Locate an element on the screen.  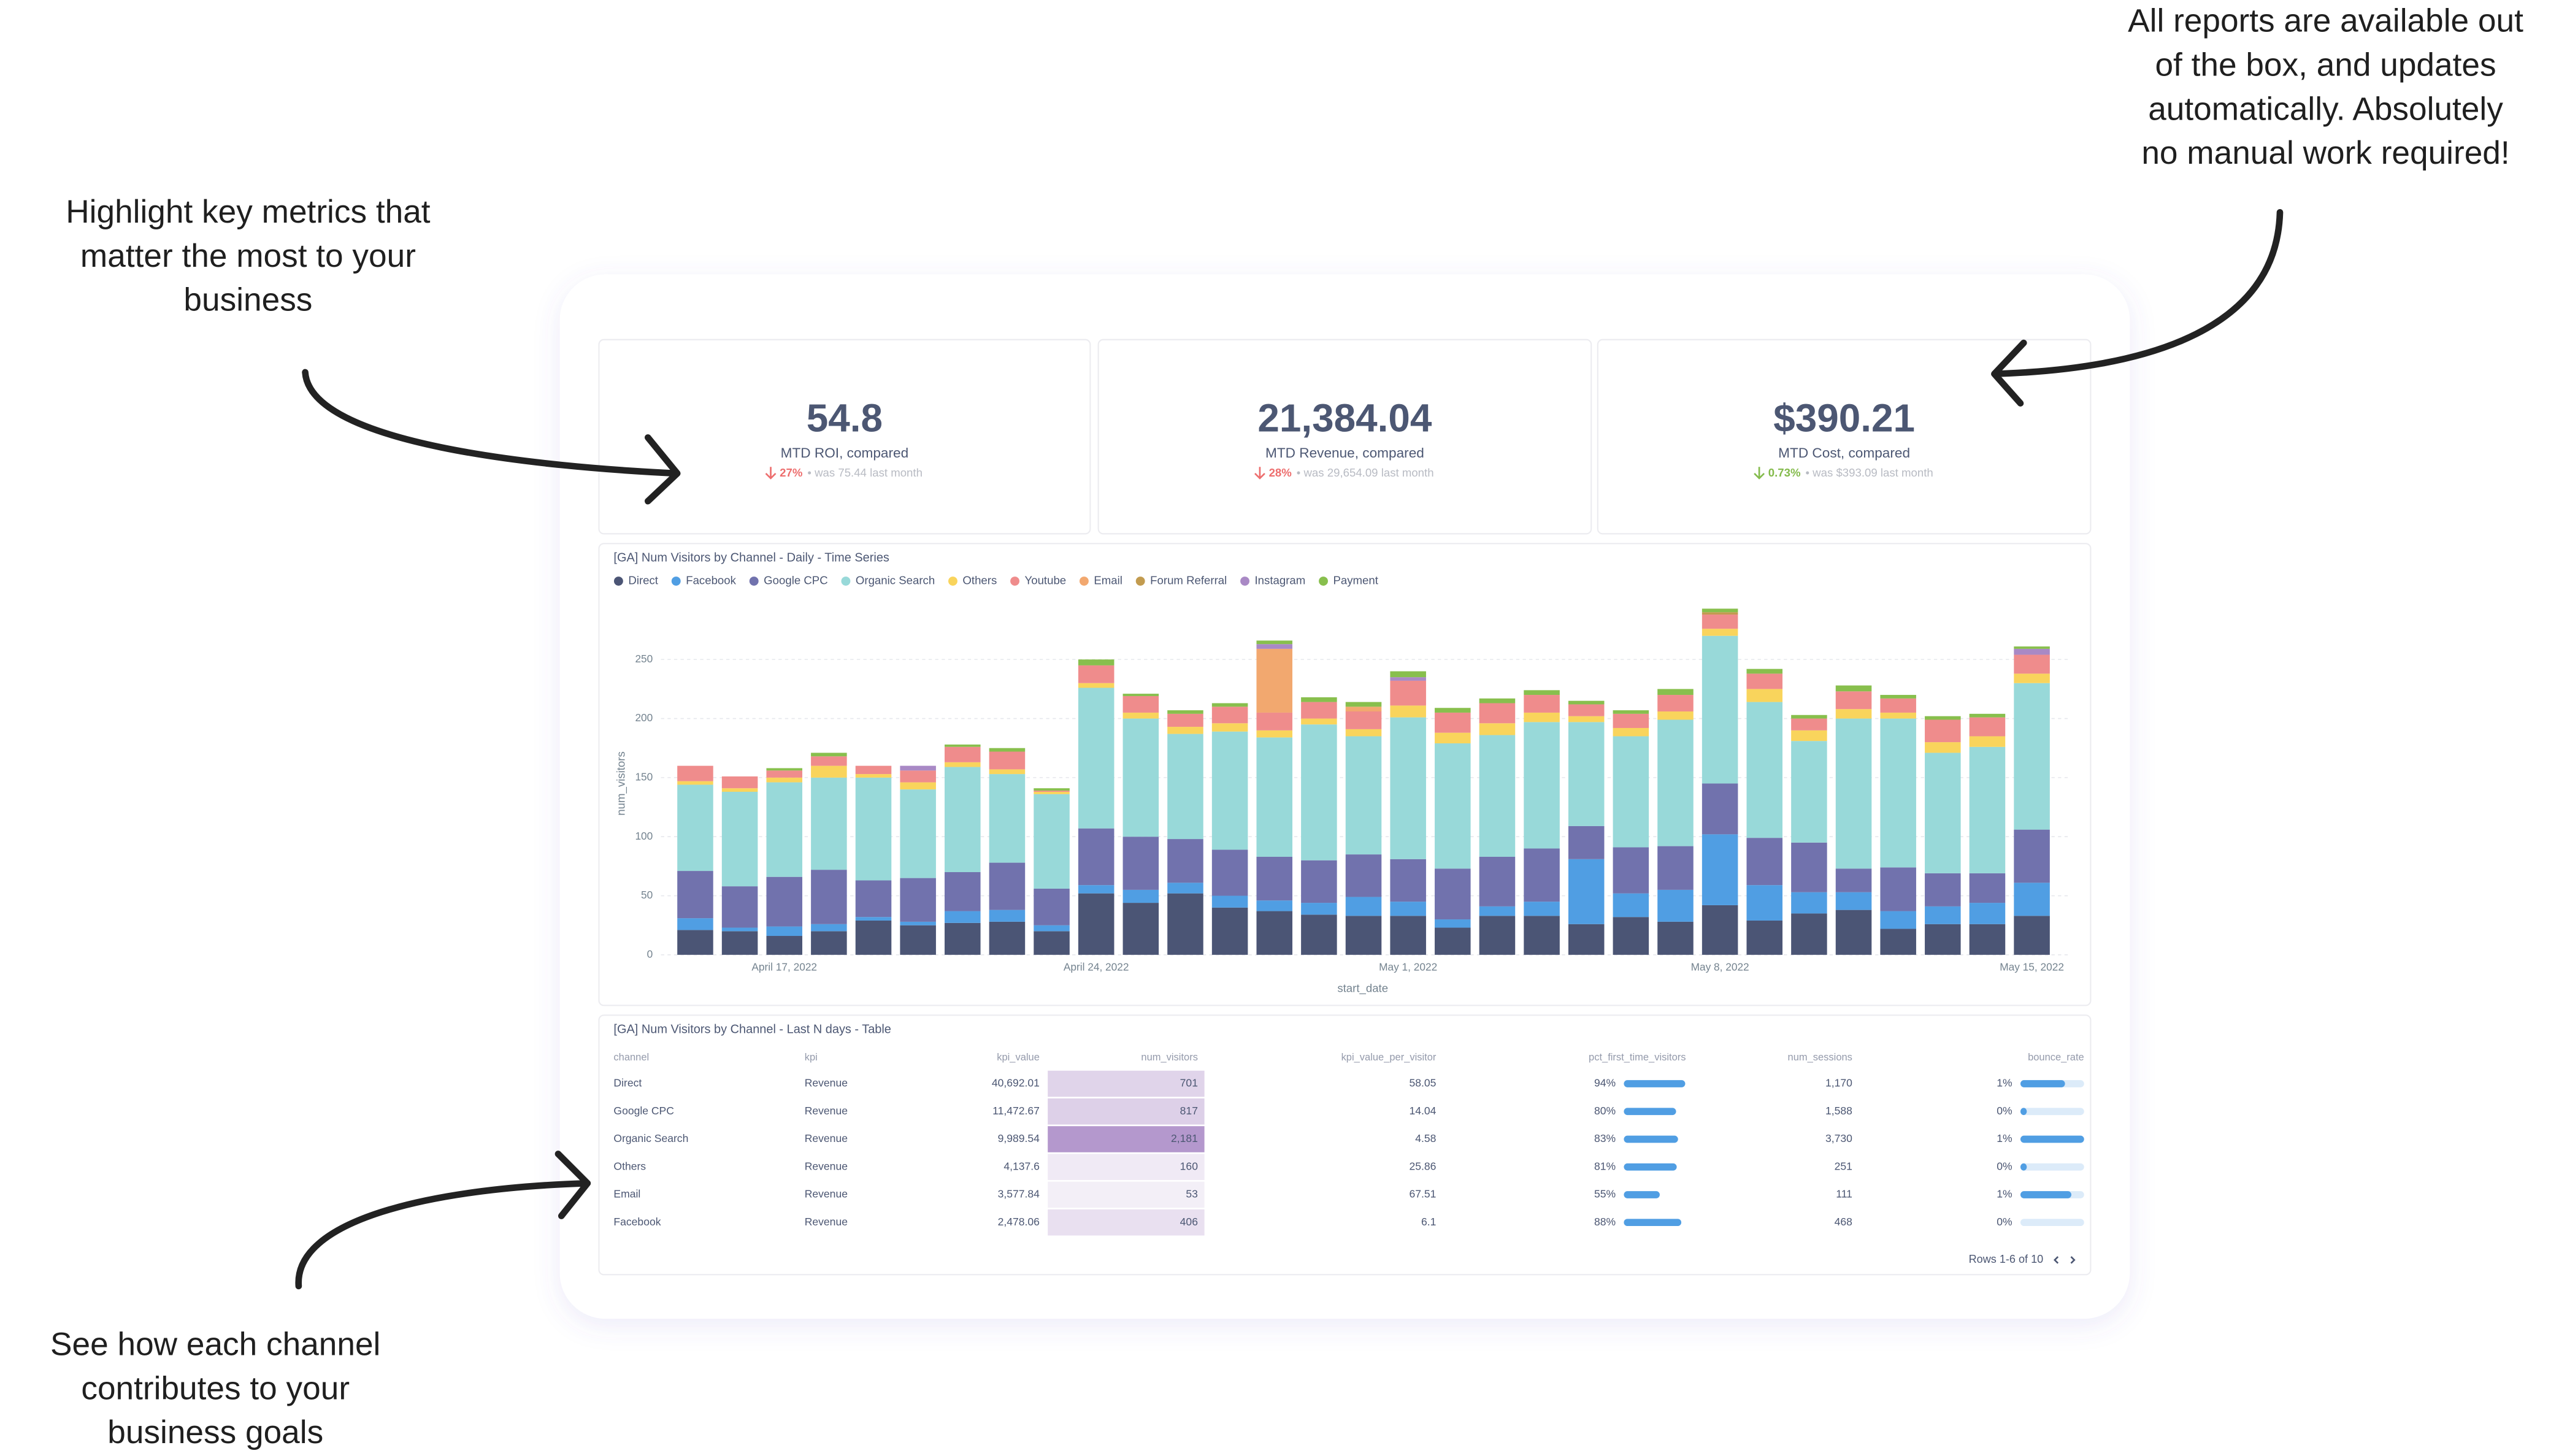
column-header: kpi_value_per_visitor is located at coordinates (1389, 1057).